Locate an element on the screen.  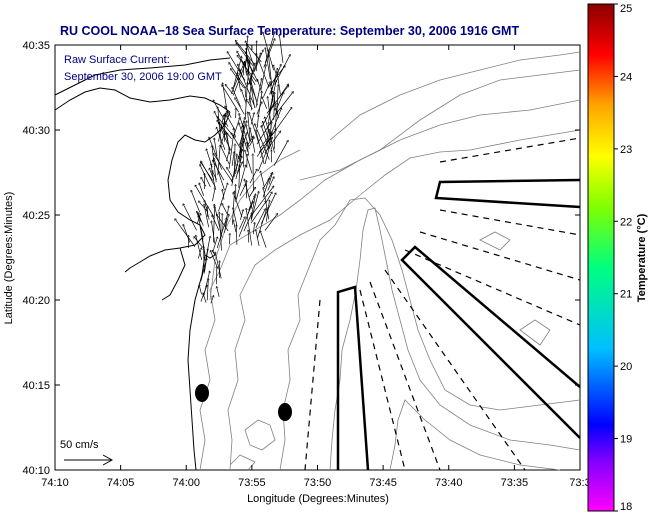
x-tick-label: 74:00 is located at coordinates (186, 483).